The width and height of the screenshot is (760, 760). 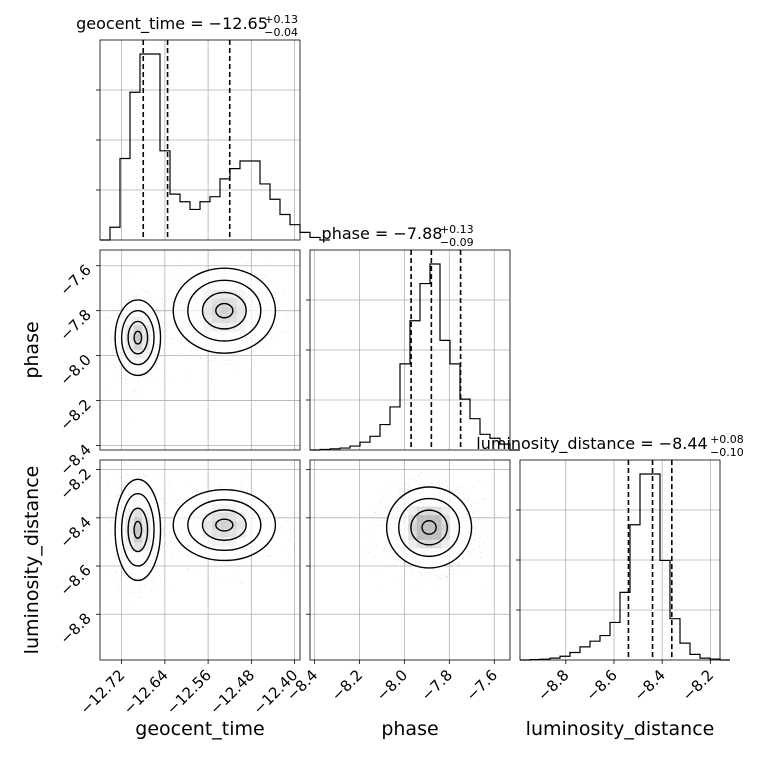 I want to click on histogram-geocent_time: geocent_time = −12.65+0.13−0.04, so click(x=203, y=127).